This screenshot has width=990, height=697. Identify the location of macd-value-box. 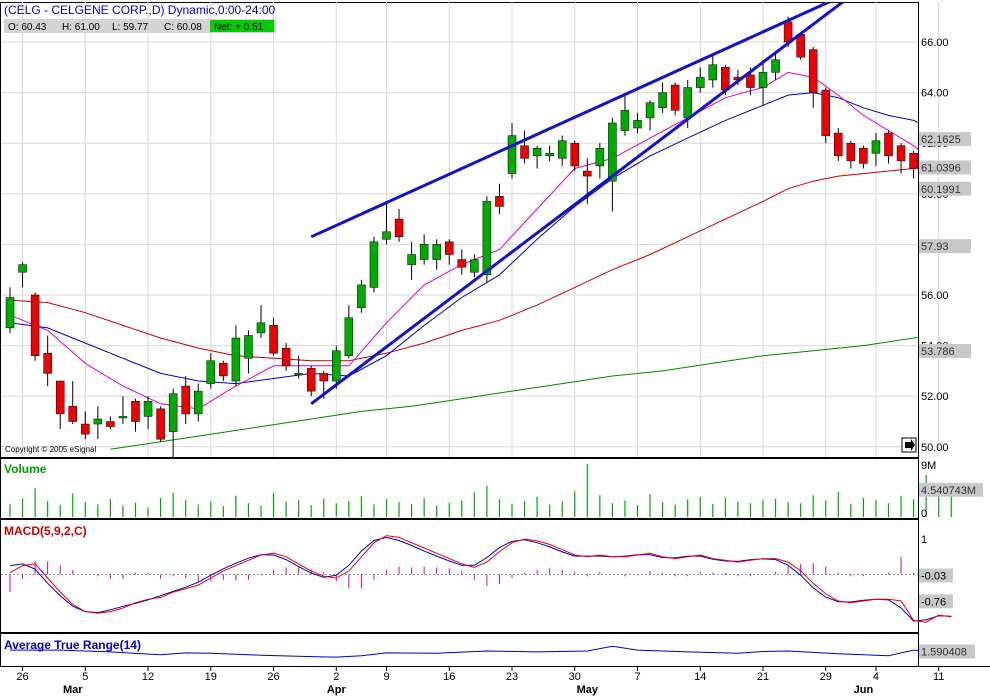
(936, 601).